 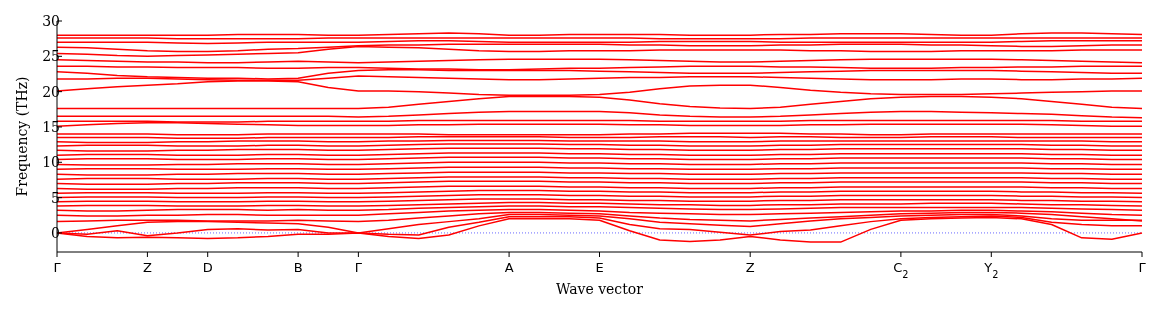 I want to click on y-tick-label: 5, so click(x=55, y=197).